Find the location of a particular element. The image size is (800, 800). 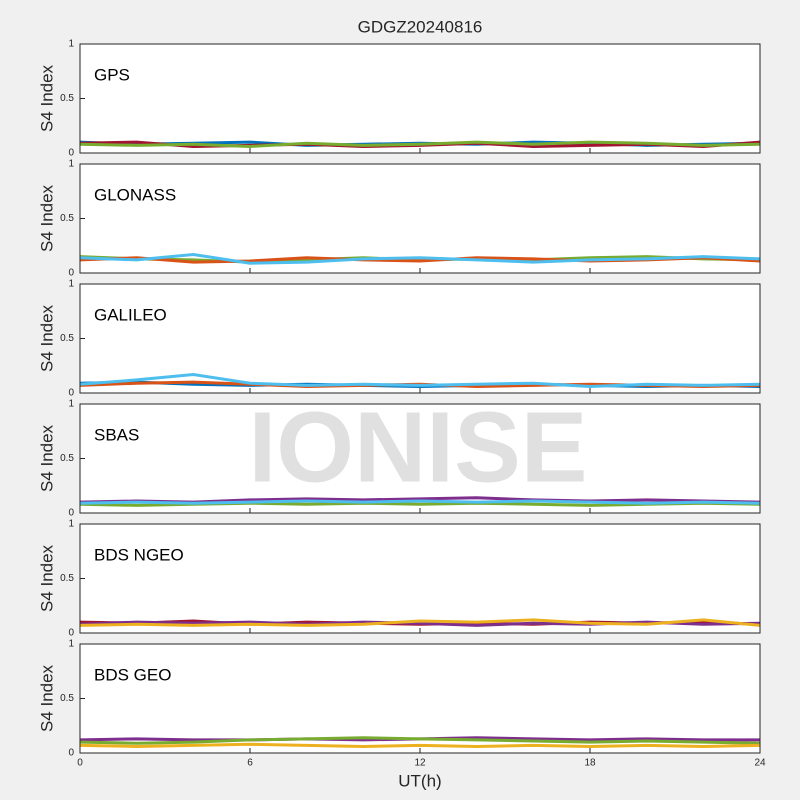

x-tick-label: 6 is located at coordinates (250, 763).